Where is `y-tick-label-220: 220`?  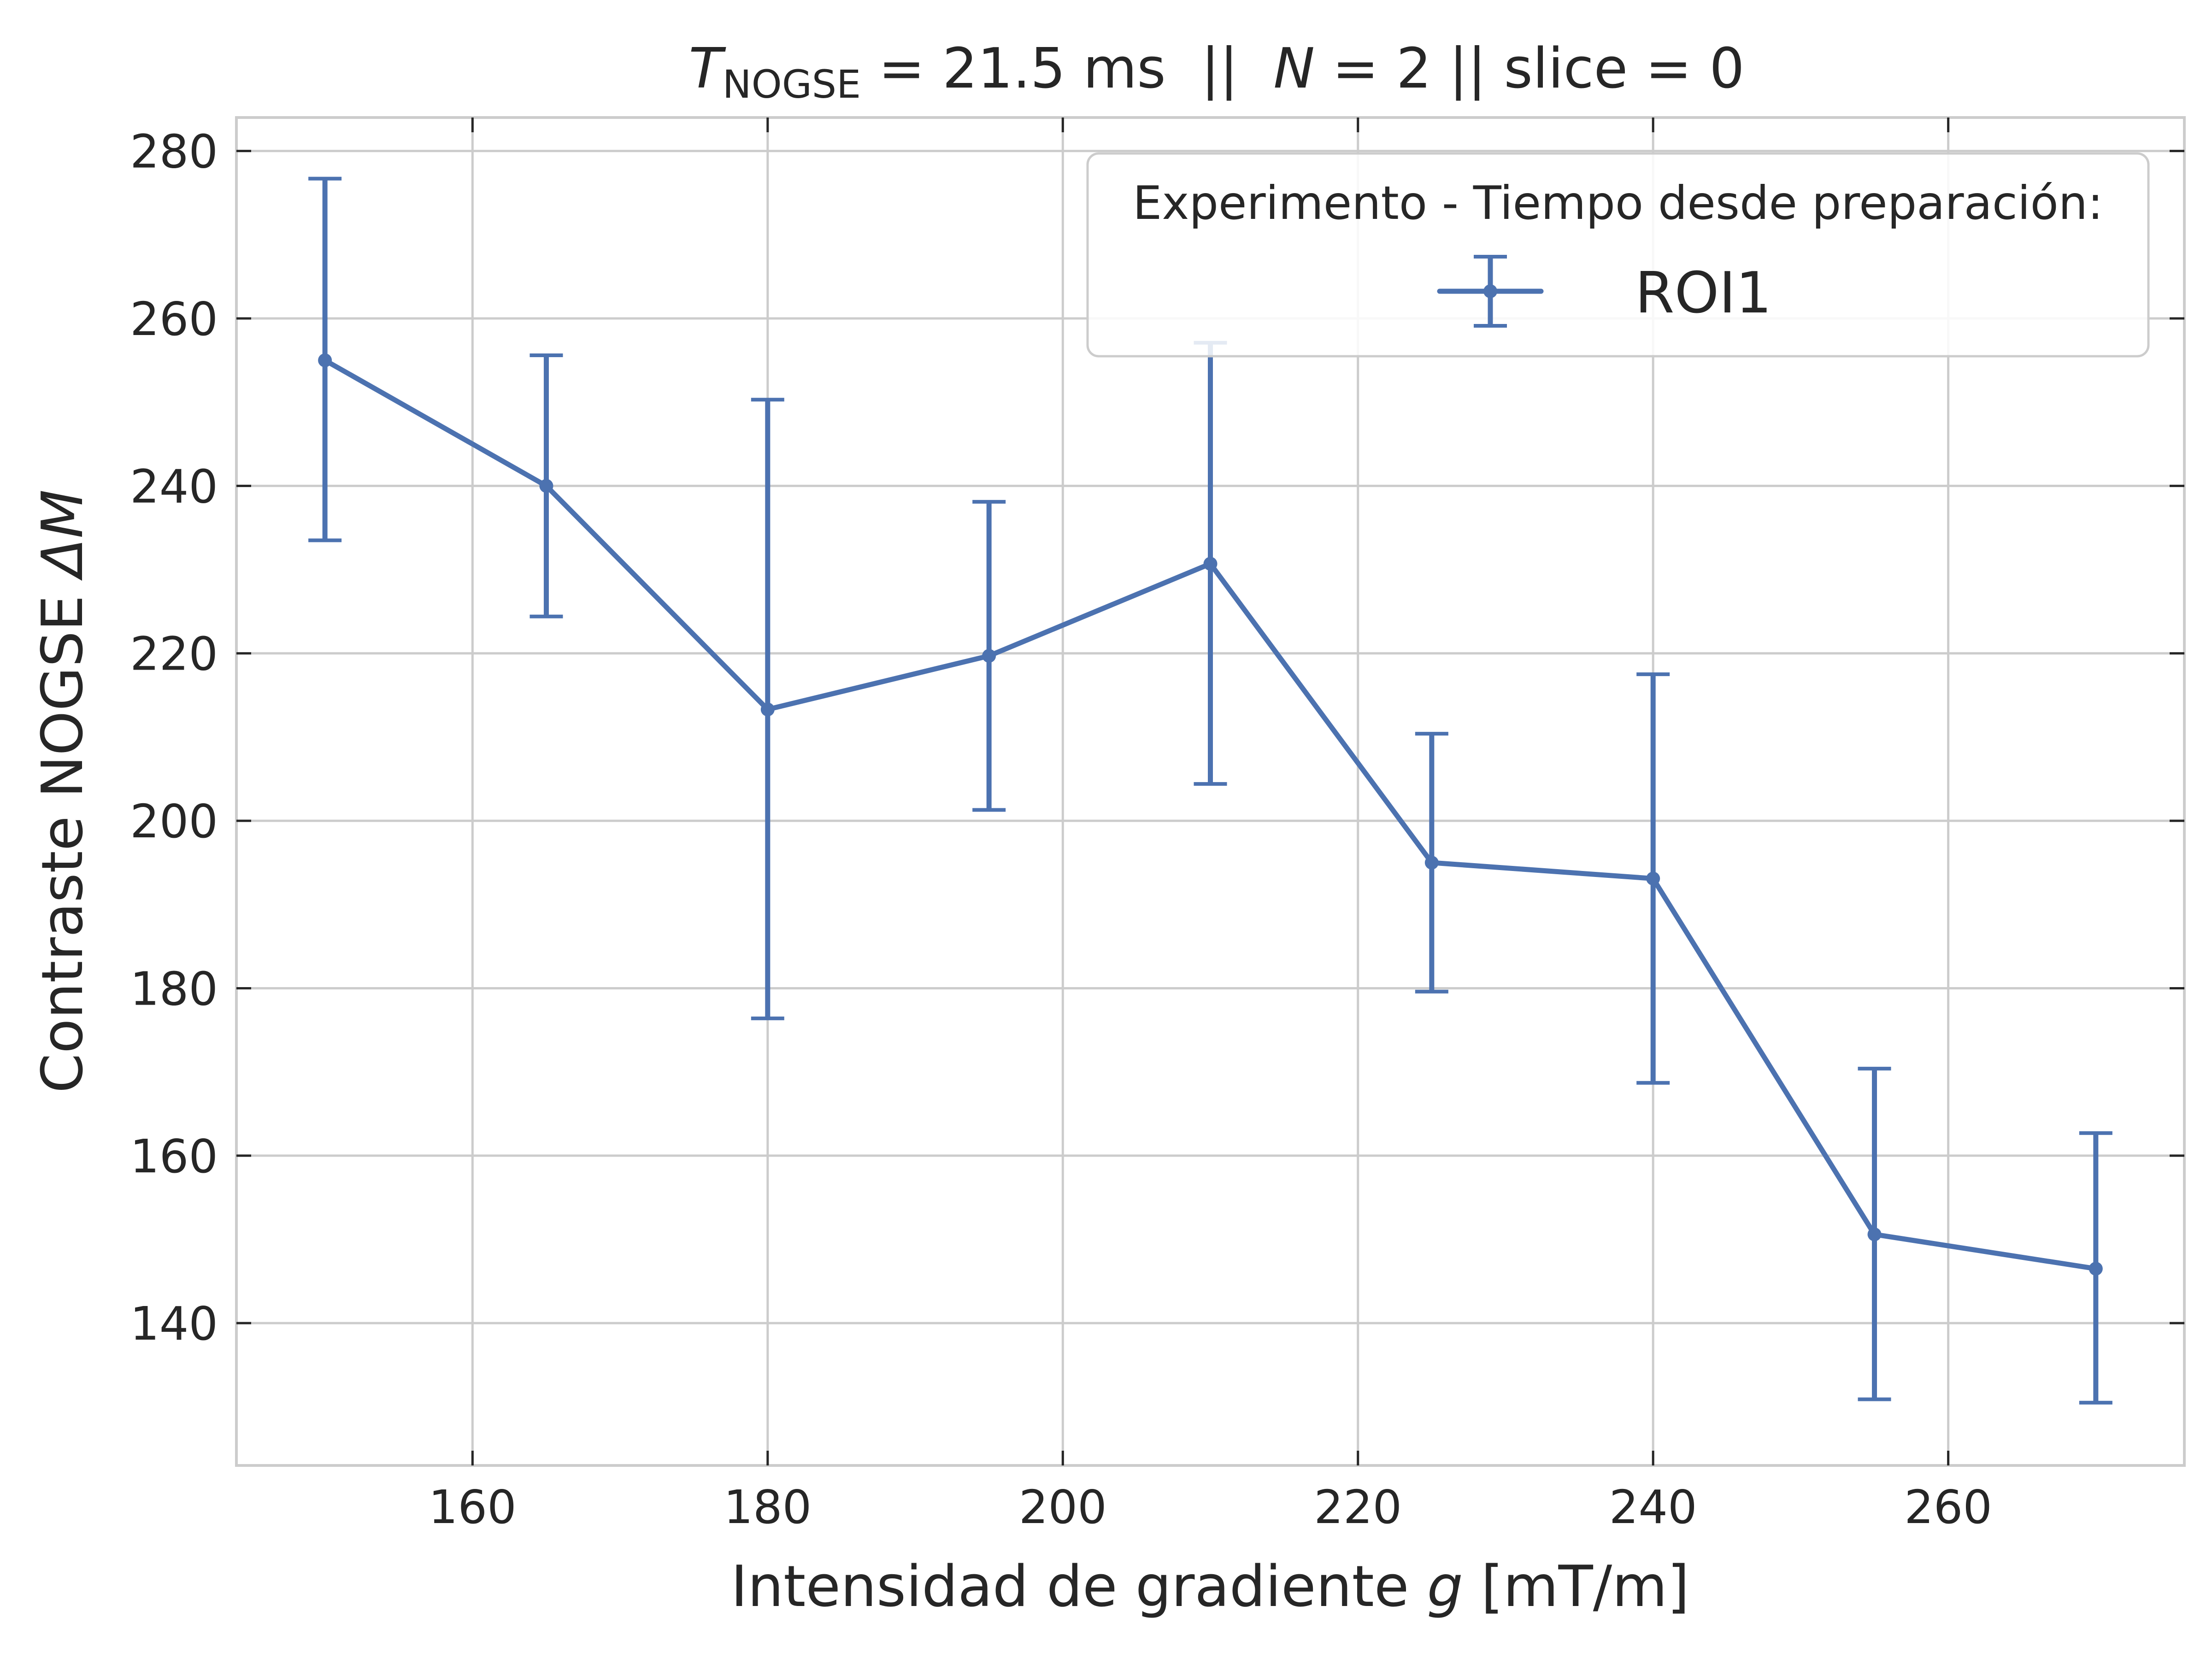 y-tick-label-220: 220 is located at coordinates (174, 654).